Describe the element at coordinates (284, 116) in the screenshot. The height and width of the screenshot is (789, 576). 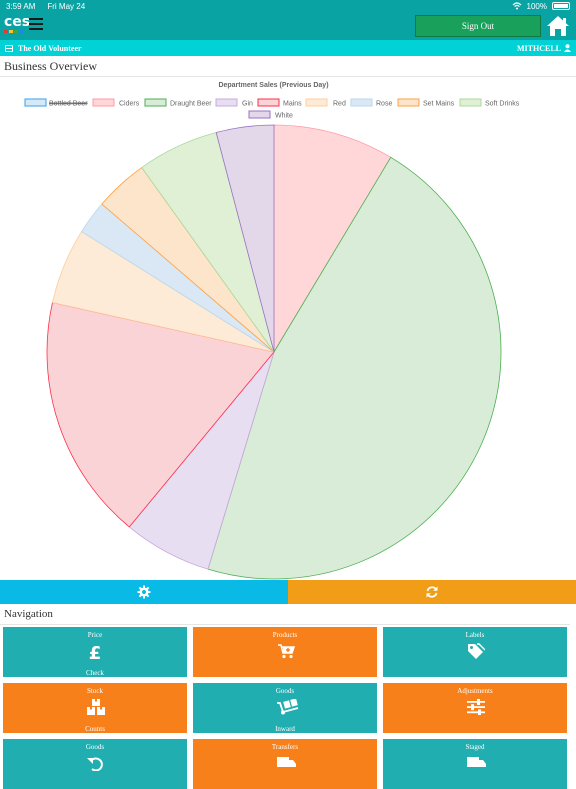
I see `legend-label: White` at that location.